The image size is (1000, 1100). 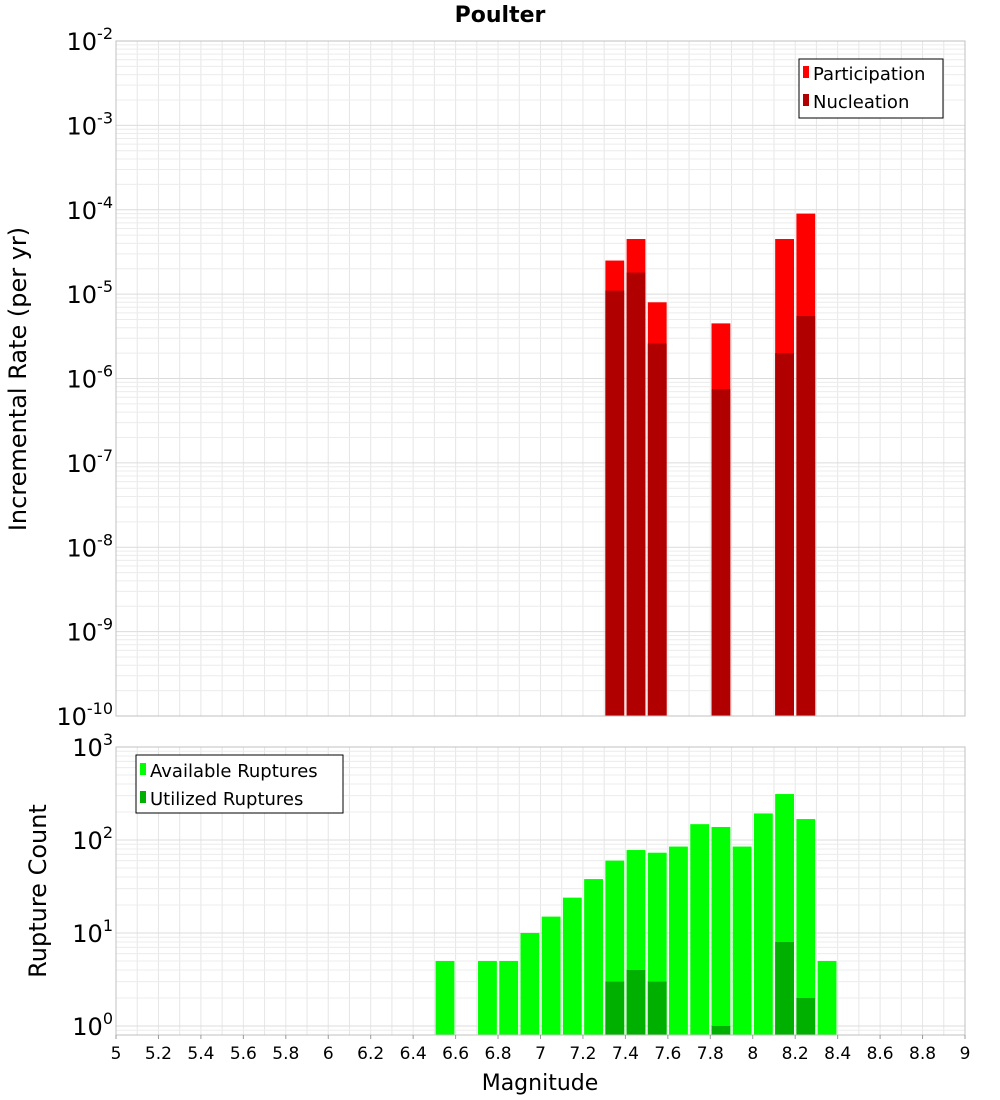 I want to click on rate-bars, so click(x=710, y=465).